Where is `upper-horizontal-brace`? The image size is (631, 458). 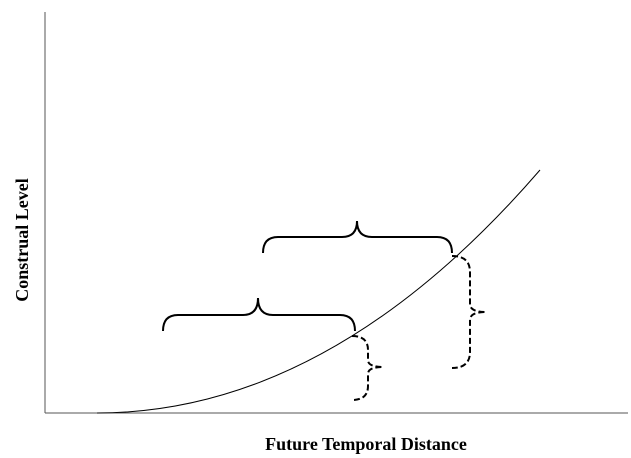
upper-horizontal-brace is located at coordinates (357, 237).